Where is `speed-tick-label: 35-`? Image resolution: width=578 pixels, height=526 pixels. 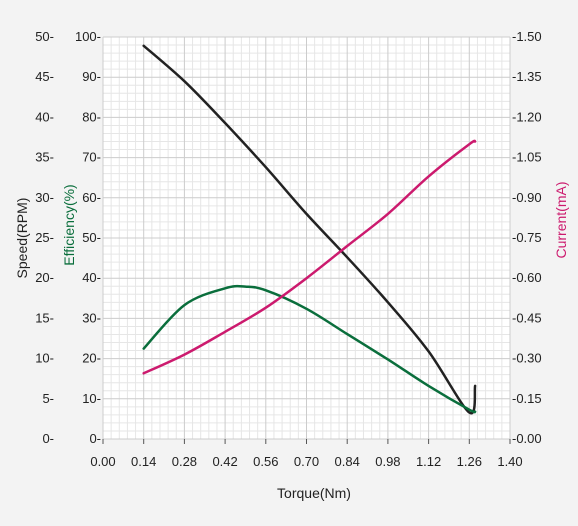
speed-tick-label: 35- is located at coordinates (44, 157).